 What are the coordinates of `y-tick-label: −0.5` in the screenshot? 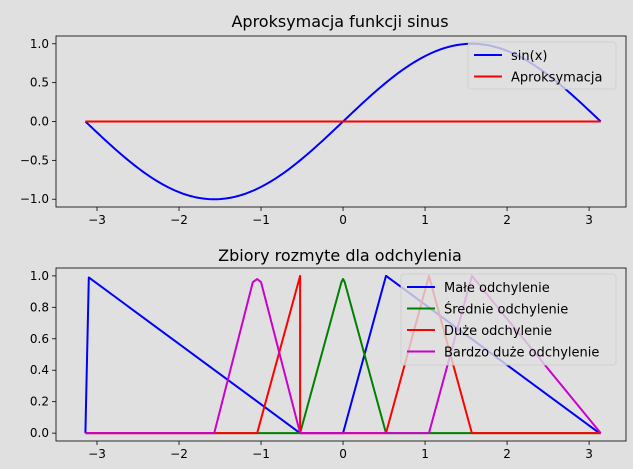 It's located at (34, 160).